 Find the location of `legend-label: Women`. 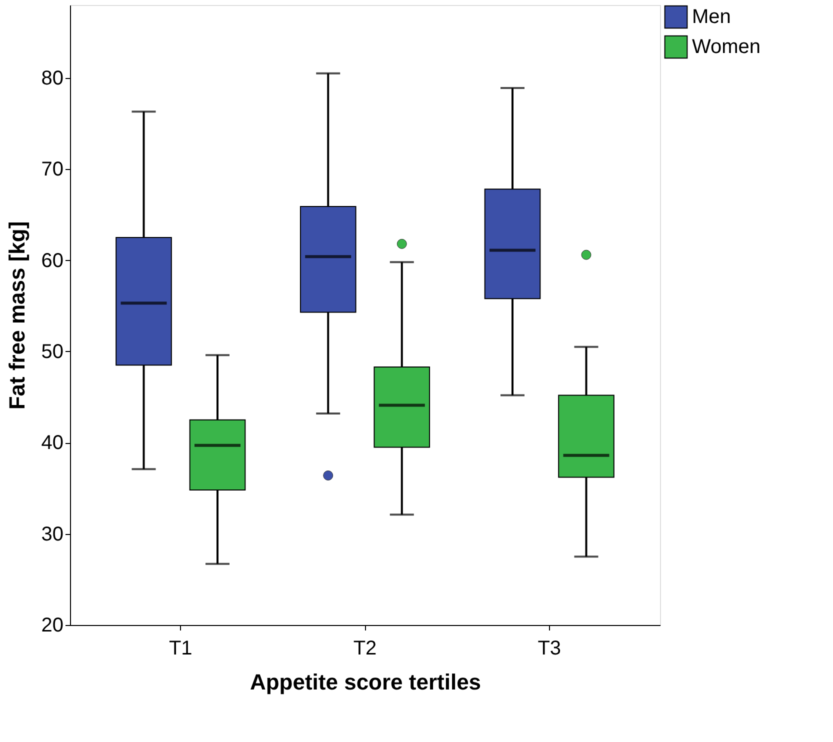

legend-label: Women is located at coordinates (726, 47).